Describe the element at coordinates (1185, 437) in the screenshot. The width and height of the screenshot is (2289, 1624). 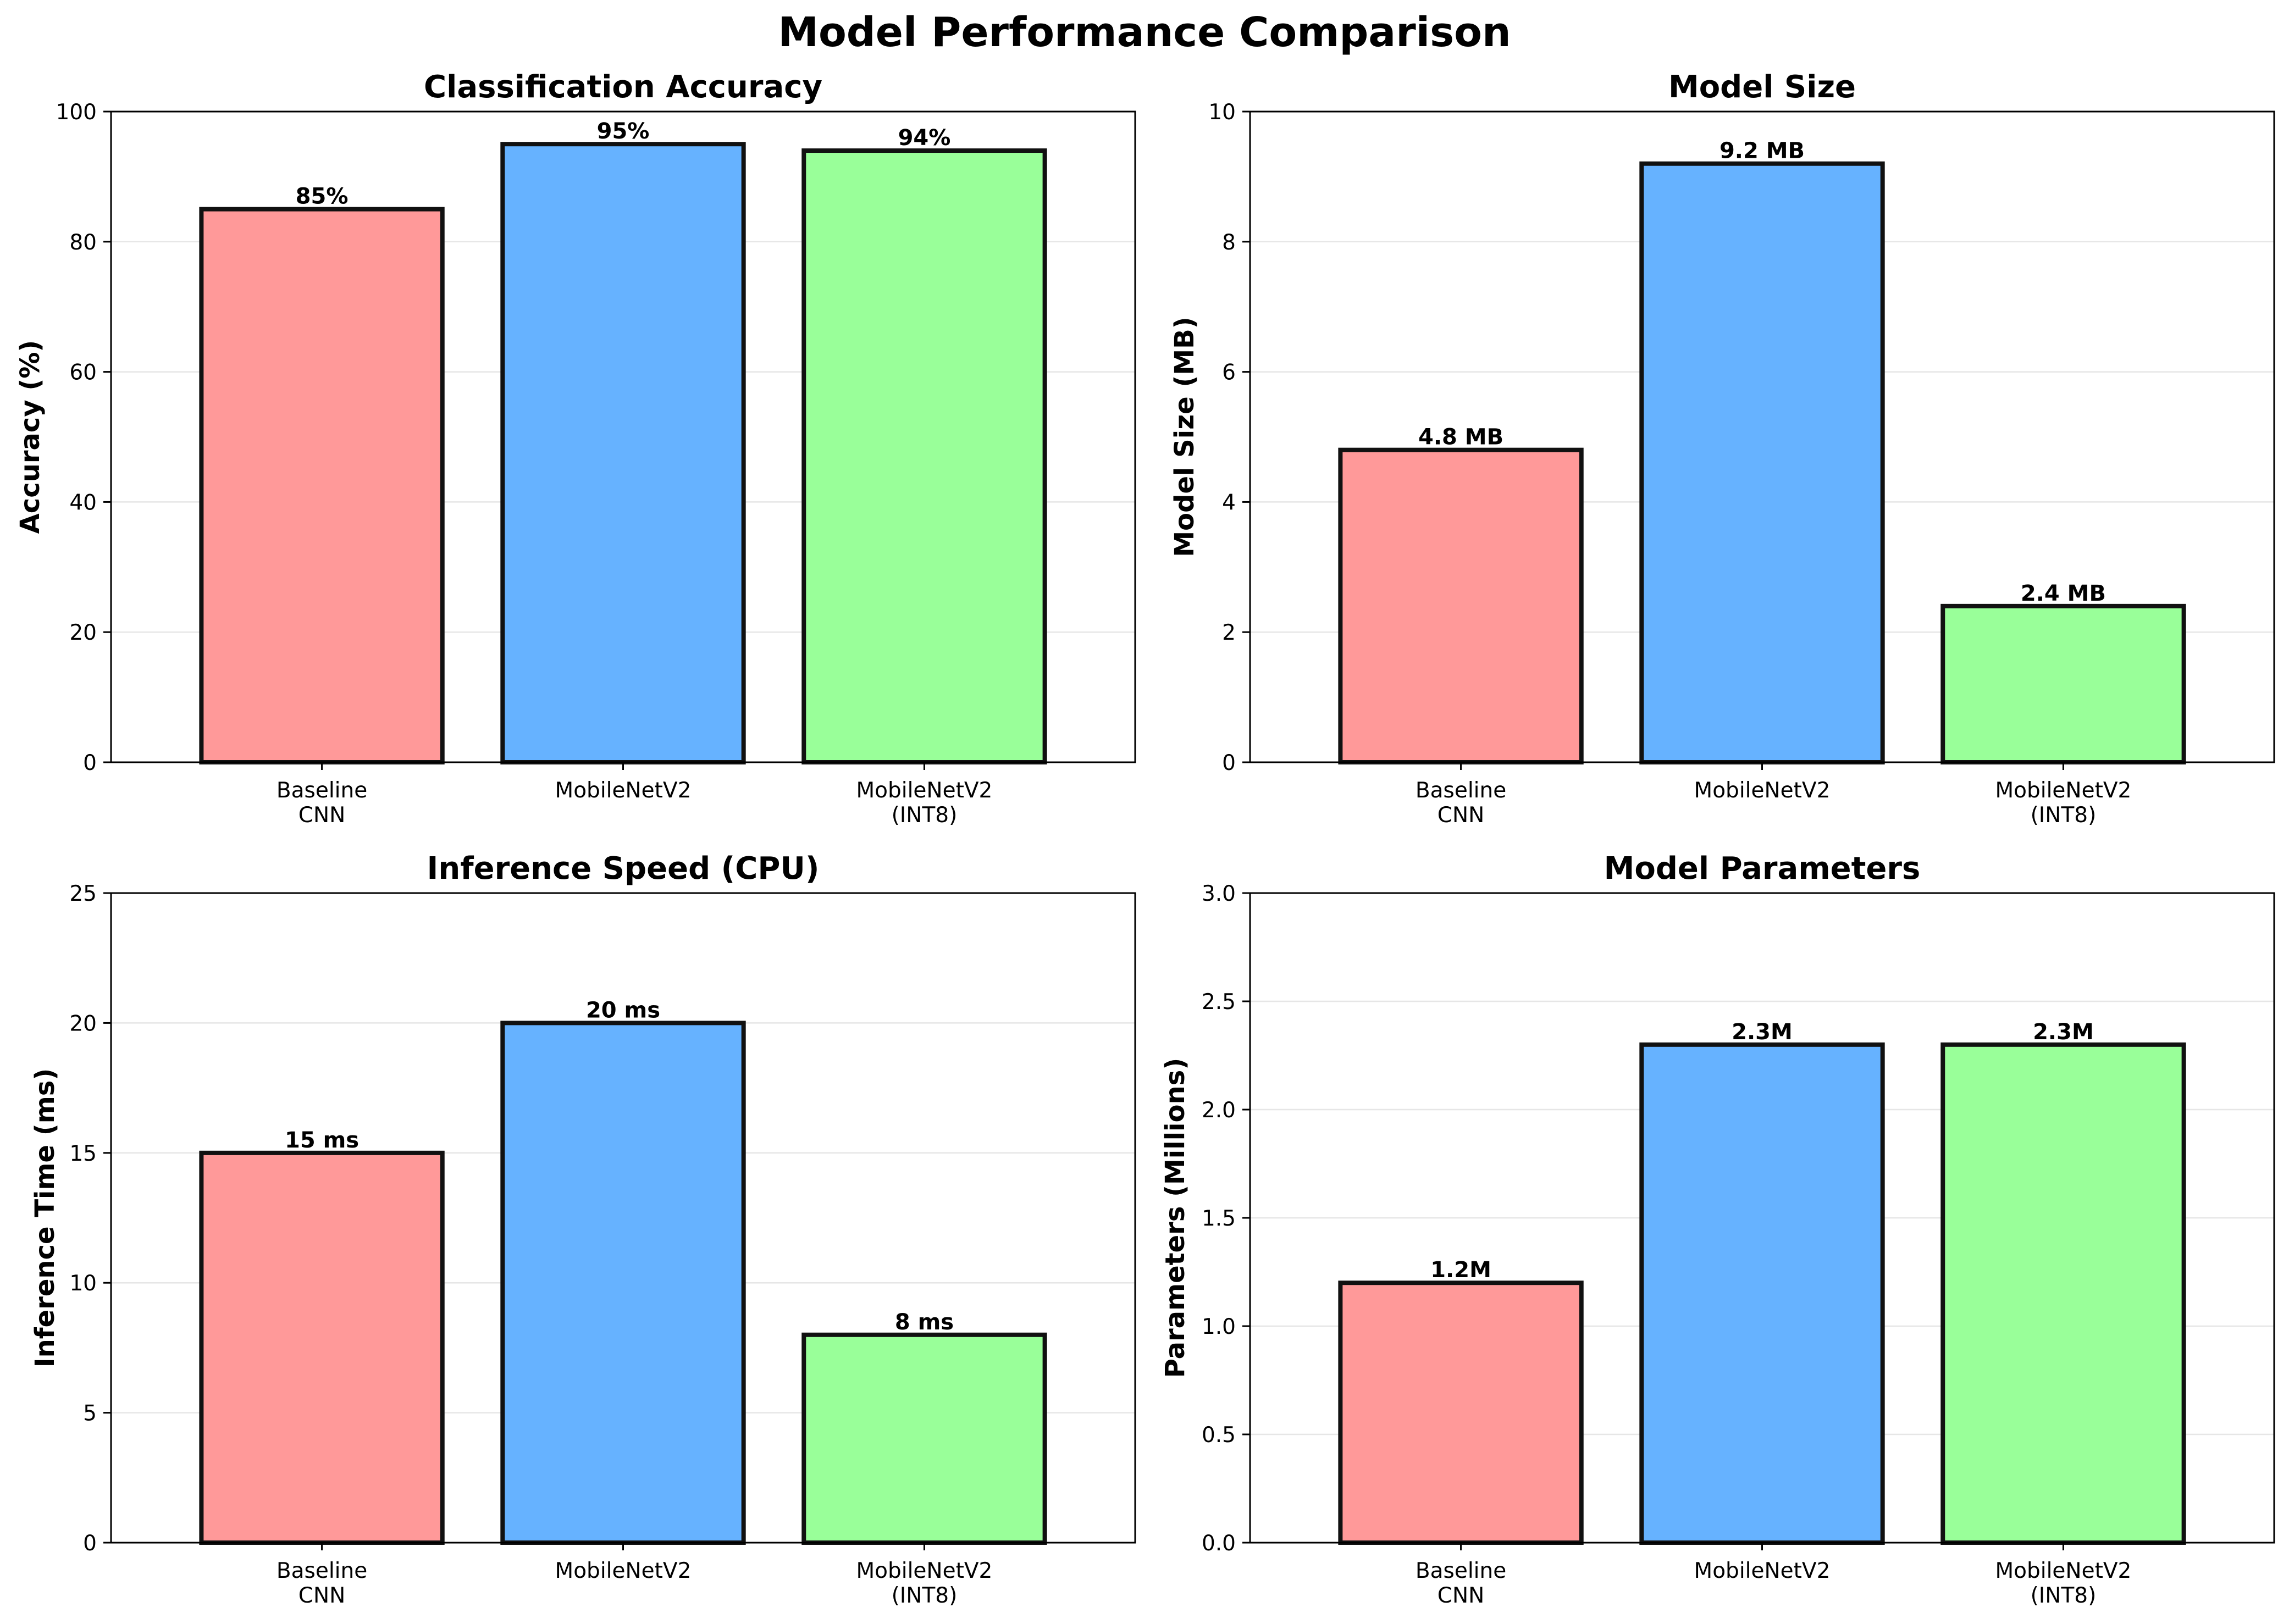
I see `y-axis-label: Model Size (MB)` at that location.